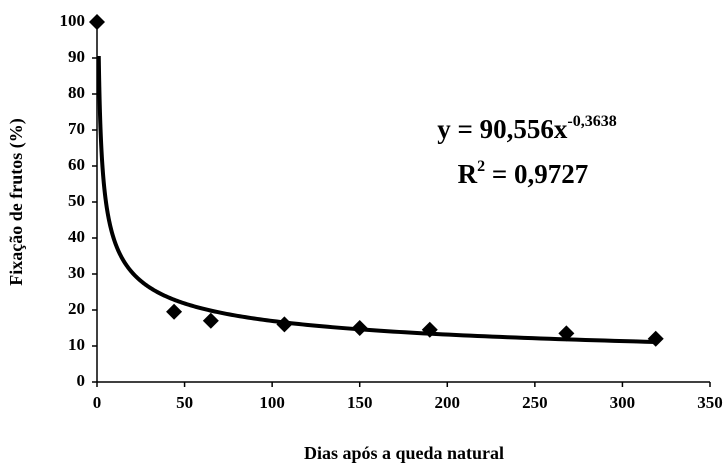  I want to click on x-tick-label: 300, so click(623, 402).